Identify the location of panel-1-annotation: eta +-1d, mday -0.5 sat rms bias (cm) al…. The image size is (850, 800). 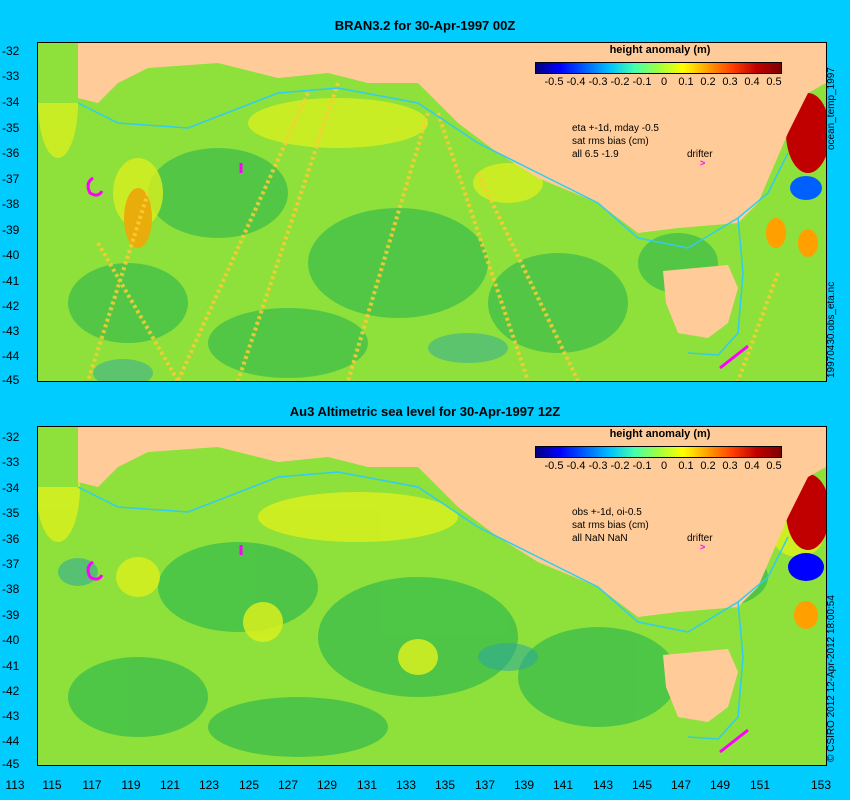
(615, 141).